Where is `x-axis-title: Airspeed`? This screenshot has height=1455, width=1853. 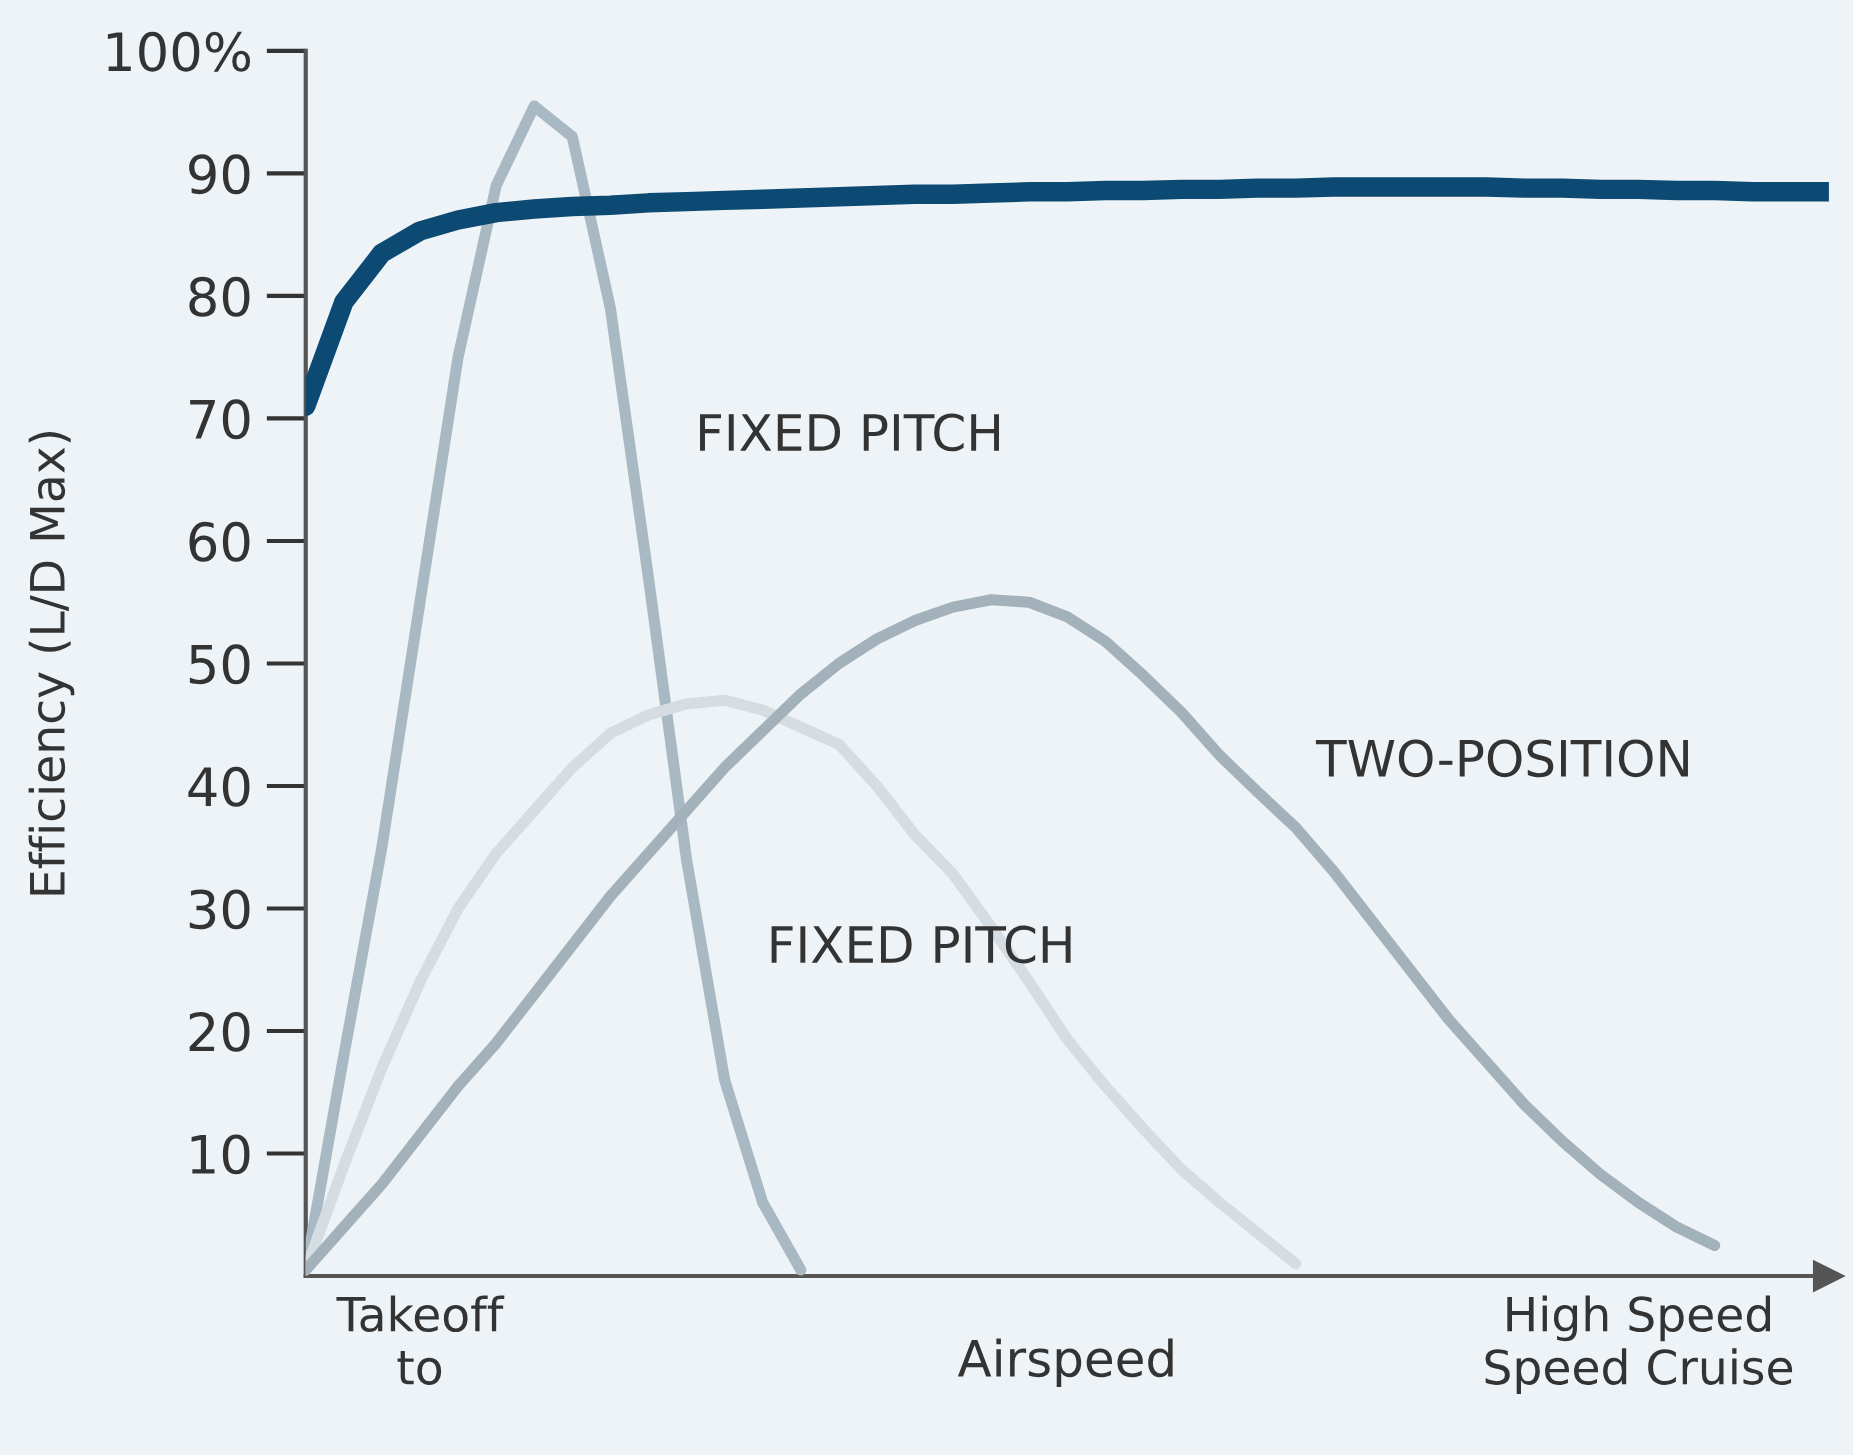 x-axis-title: Airspeed is located at coordinates (1065, 1362).